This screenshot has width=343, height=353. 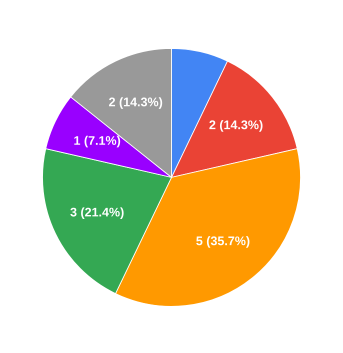 I want to click on data-label: 5 (35.7%), so click(x=223, y=242).